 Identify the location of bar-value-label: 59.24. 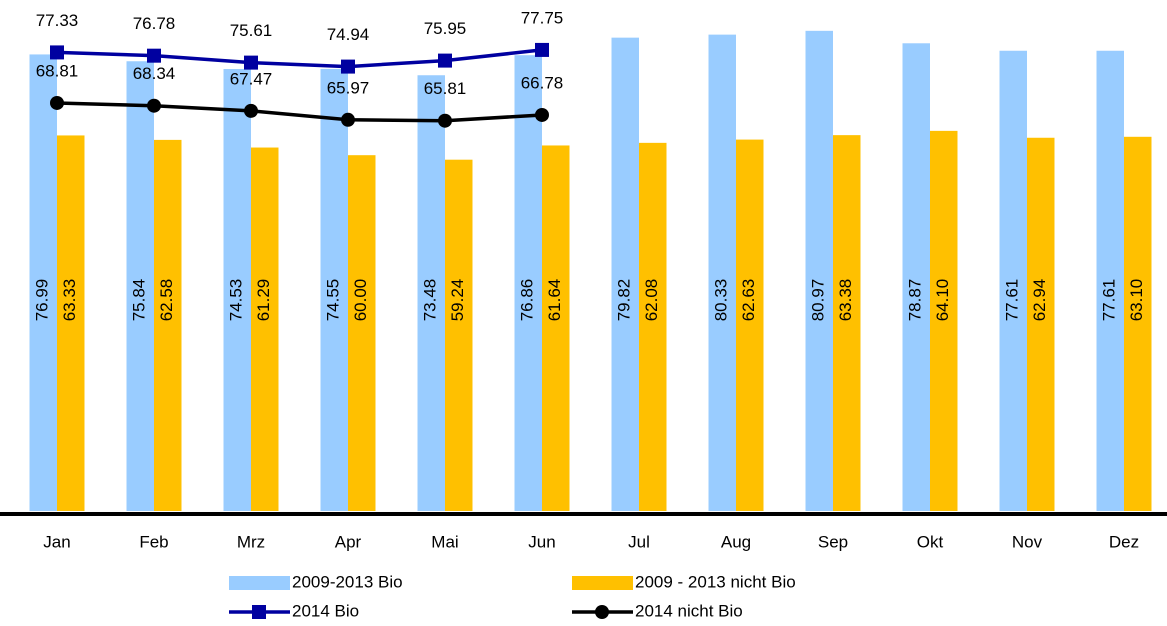
(457, 300).